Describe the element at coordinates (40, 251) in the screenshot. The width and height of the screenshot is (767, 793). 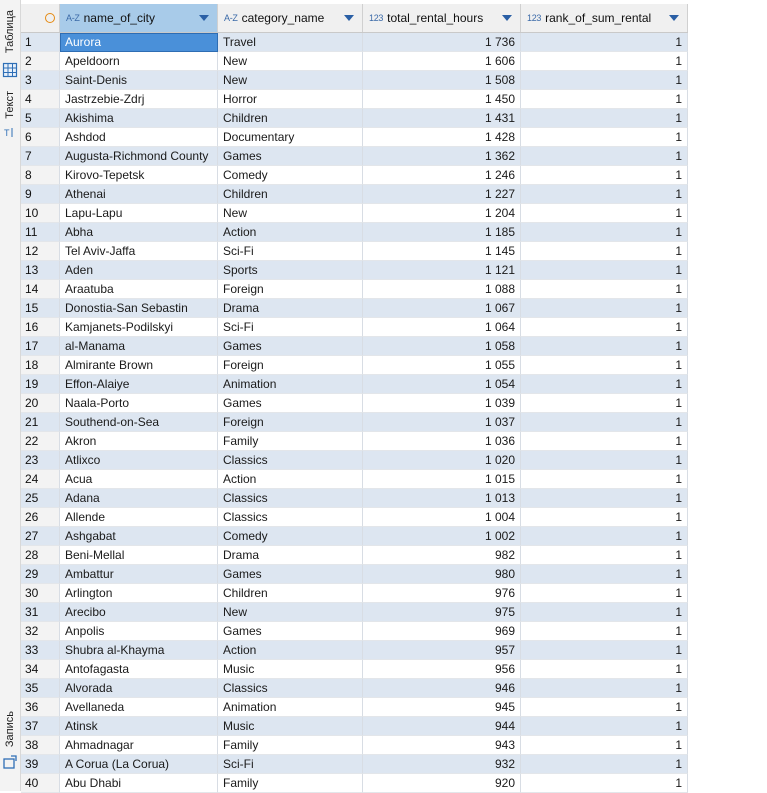
I see `row-number: 12` at that location.